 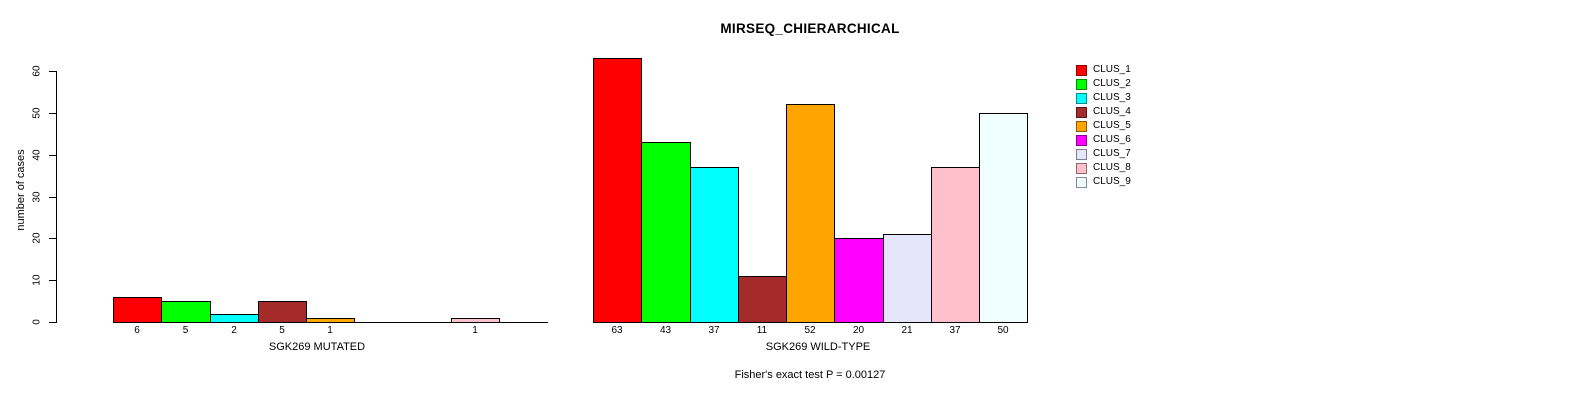 What do you see at coordinates (137, 330) in the screenshot?
I see `bar-value-label: 6` at bounding box center [137, 330].